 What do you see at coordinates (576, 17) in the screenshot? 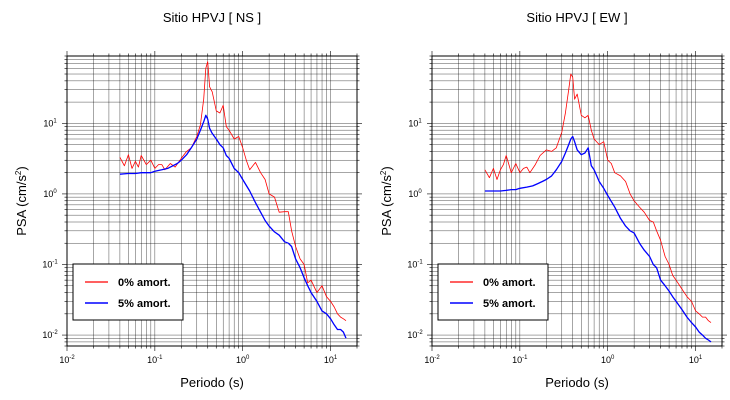
I see `chart-title: Sitio HPVJ [ EW ]` at bounding box center [576, 17].